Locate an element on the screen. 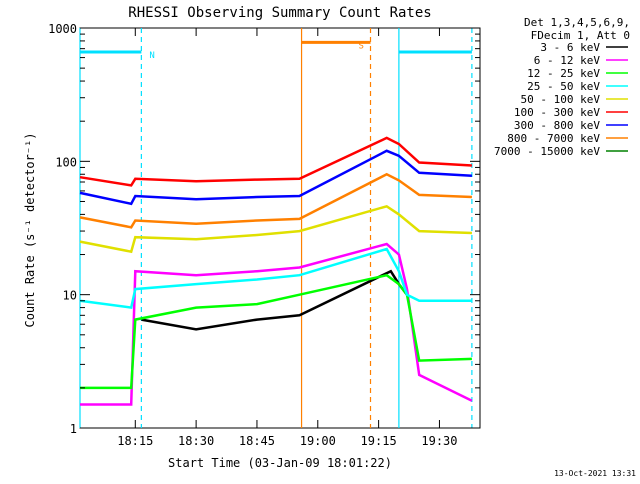  x-tick-label-2: 18:45 is located at coordinates (257, 441).